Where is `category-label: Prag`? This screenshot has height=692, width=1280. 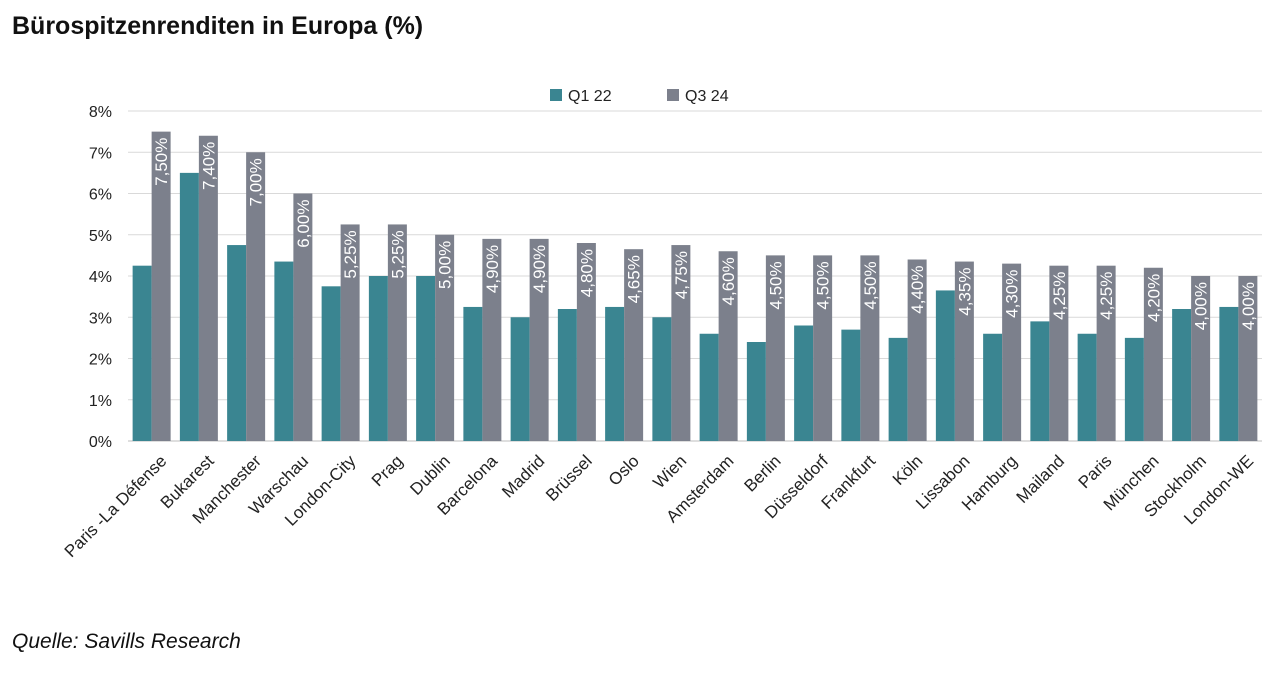 category-label: Prag is located at coordinates (387, 470).